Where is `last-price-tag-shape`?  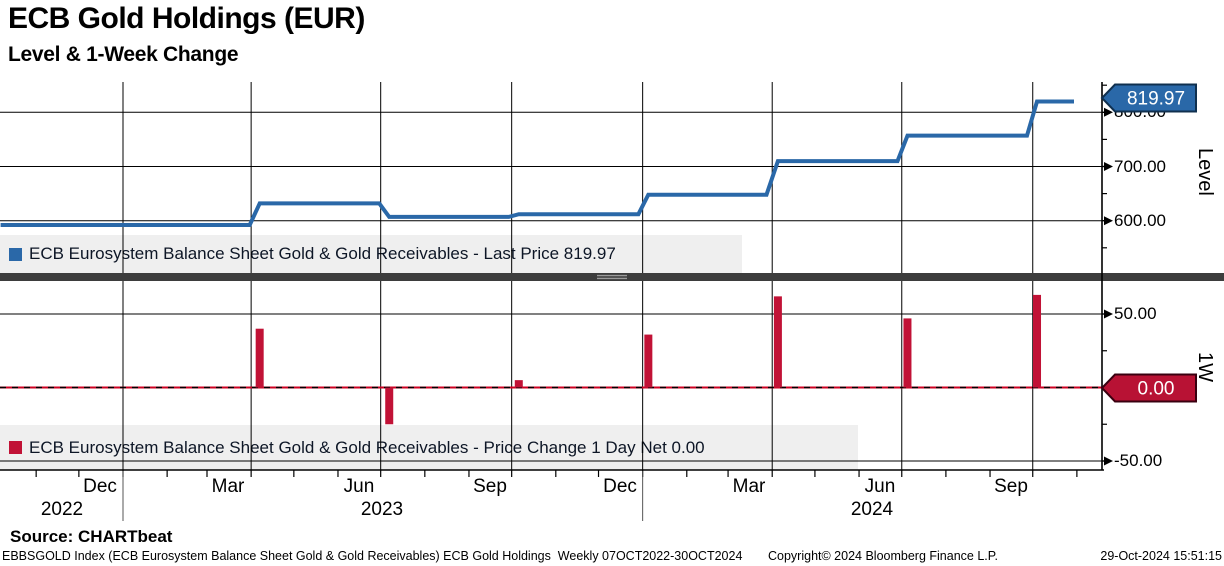 last-price-tag-shape is located at coordinates (1148, 98).